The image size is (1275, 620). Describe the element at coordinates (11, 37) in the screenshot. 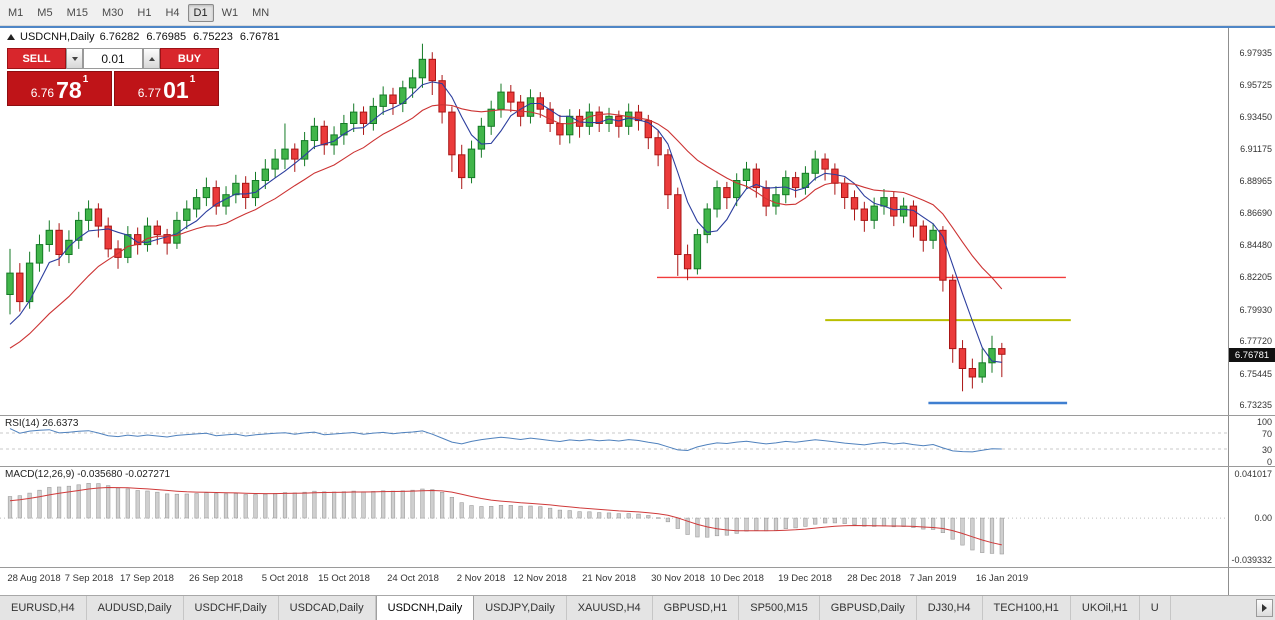

I see `collapse-triangle-icon` at that location.